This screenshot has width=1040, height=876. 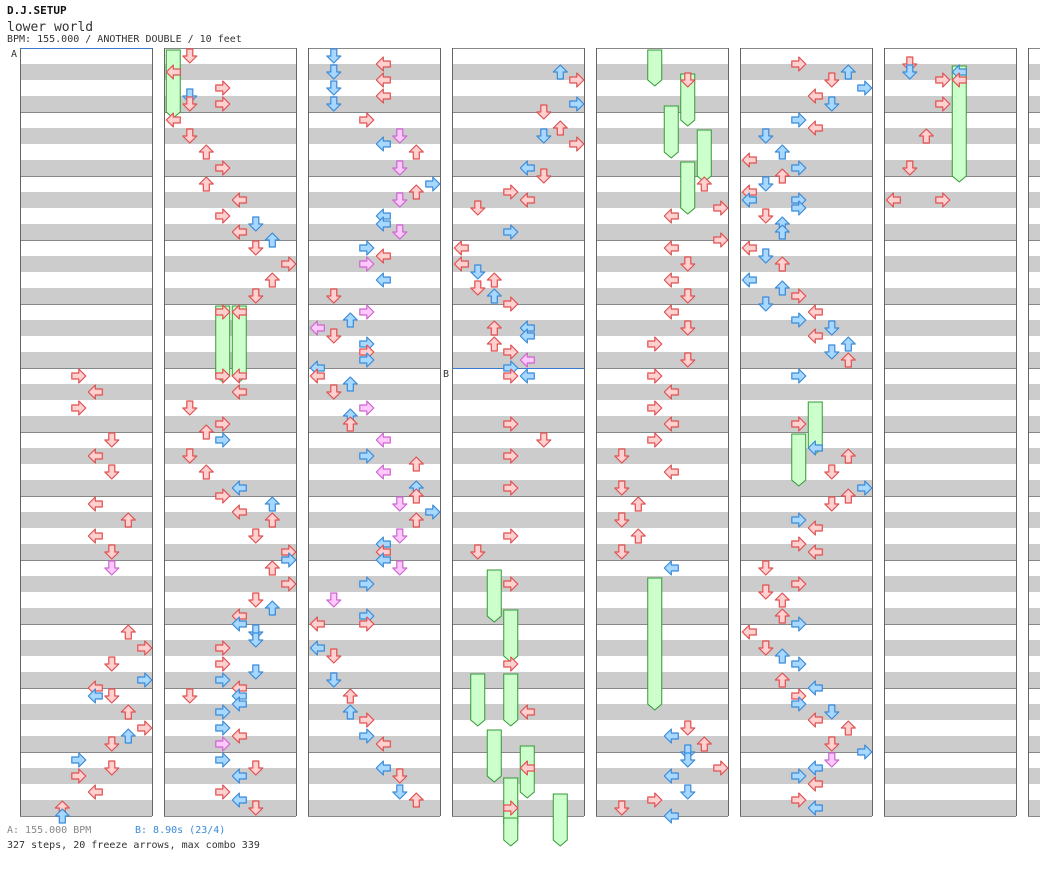 What do you see at coordinates (50, 27) in the screenshot?
I see `song-title: lower world` at bounding box center [50, 27].